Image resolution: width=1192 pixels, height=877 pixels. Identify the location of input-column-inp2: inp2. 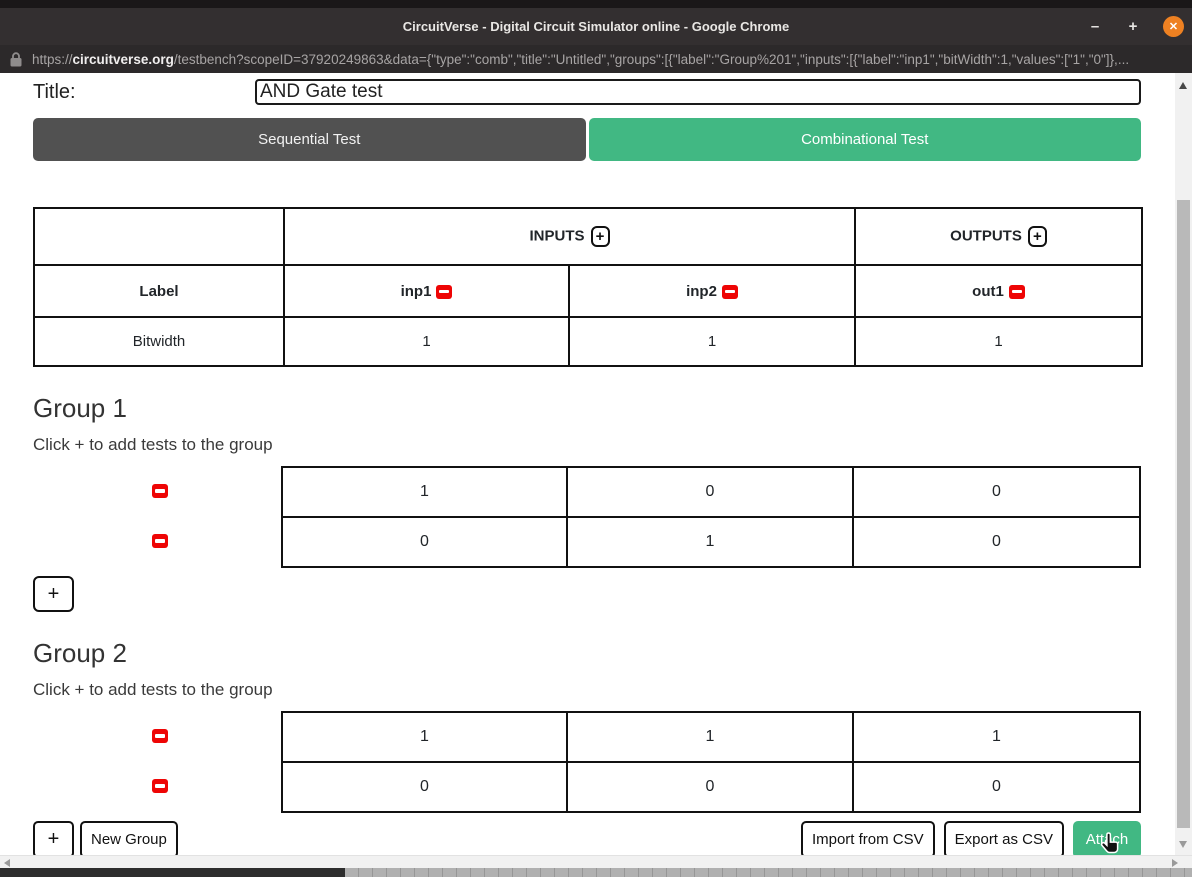
(712, 291).